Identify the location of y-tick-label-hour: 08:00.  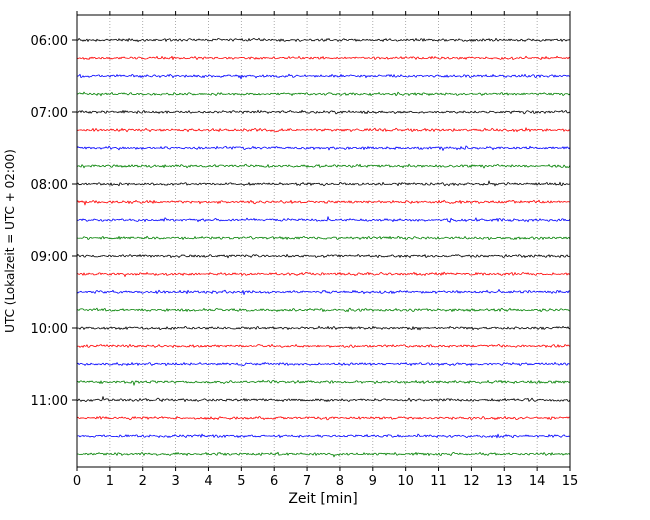
(49, 185).